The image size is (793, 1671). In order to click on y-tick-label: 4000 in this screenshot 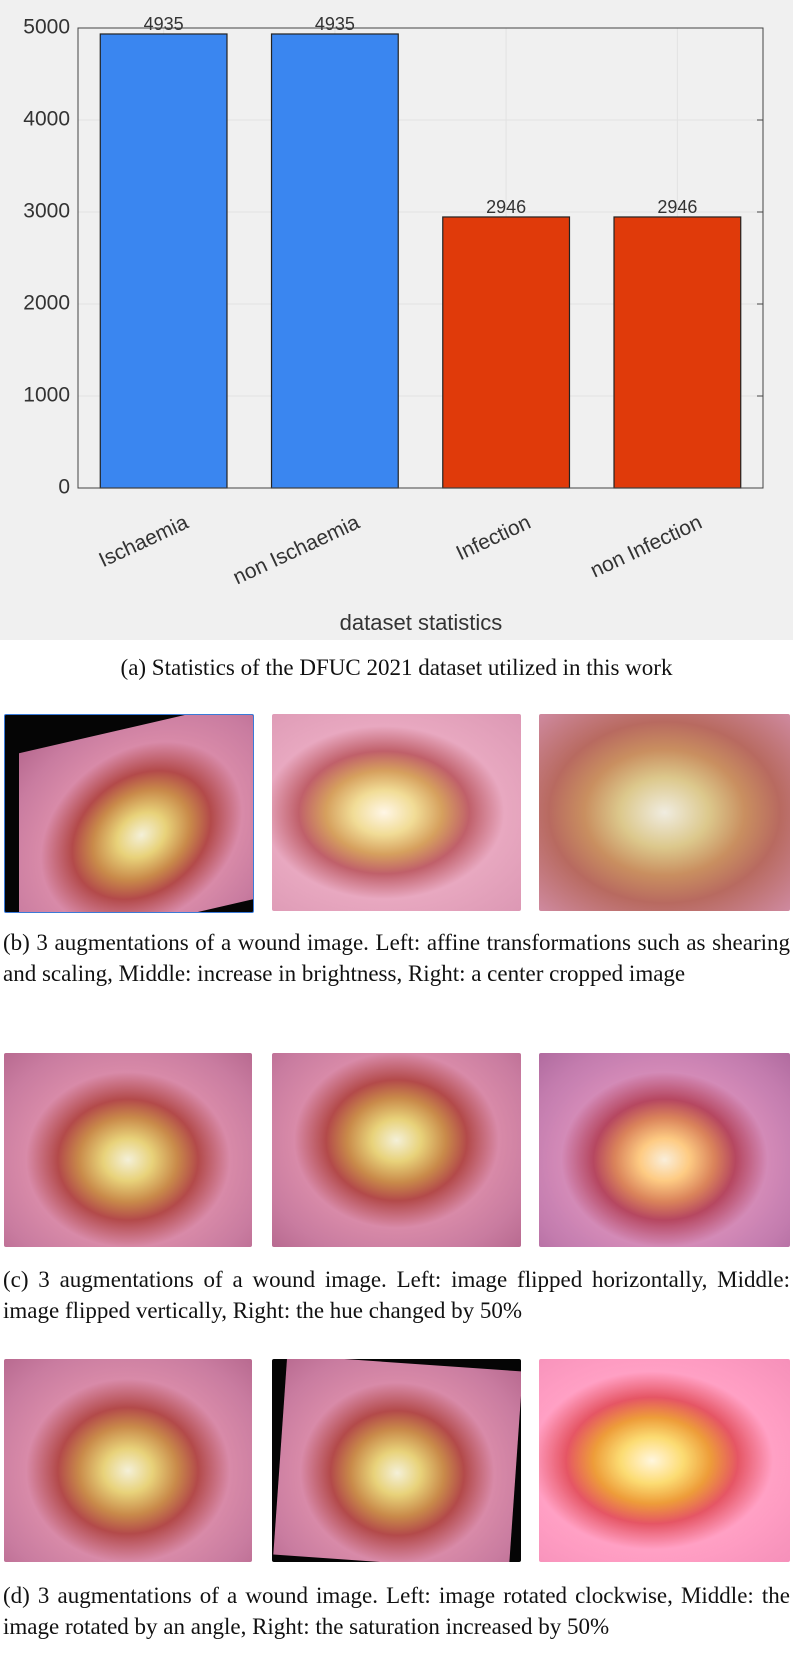, I will do `click(46, 119)`.